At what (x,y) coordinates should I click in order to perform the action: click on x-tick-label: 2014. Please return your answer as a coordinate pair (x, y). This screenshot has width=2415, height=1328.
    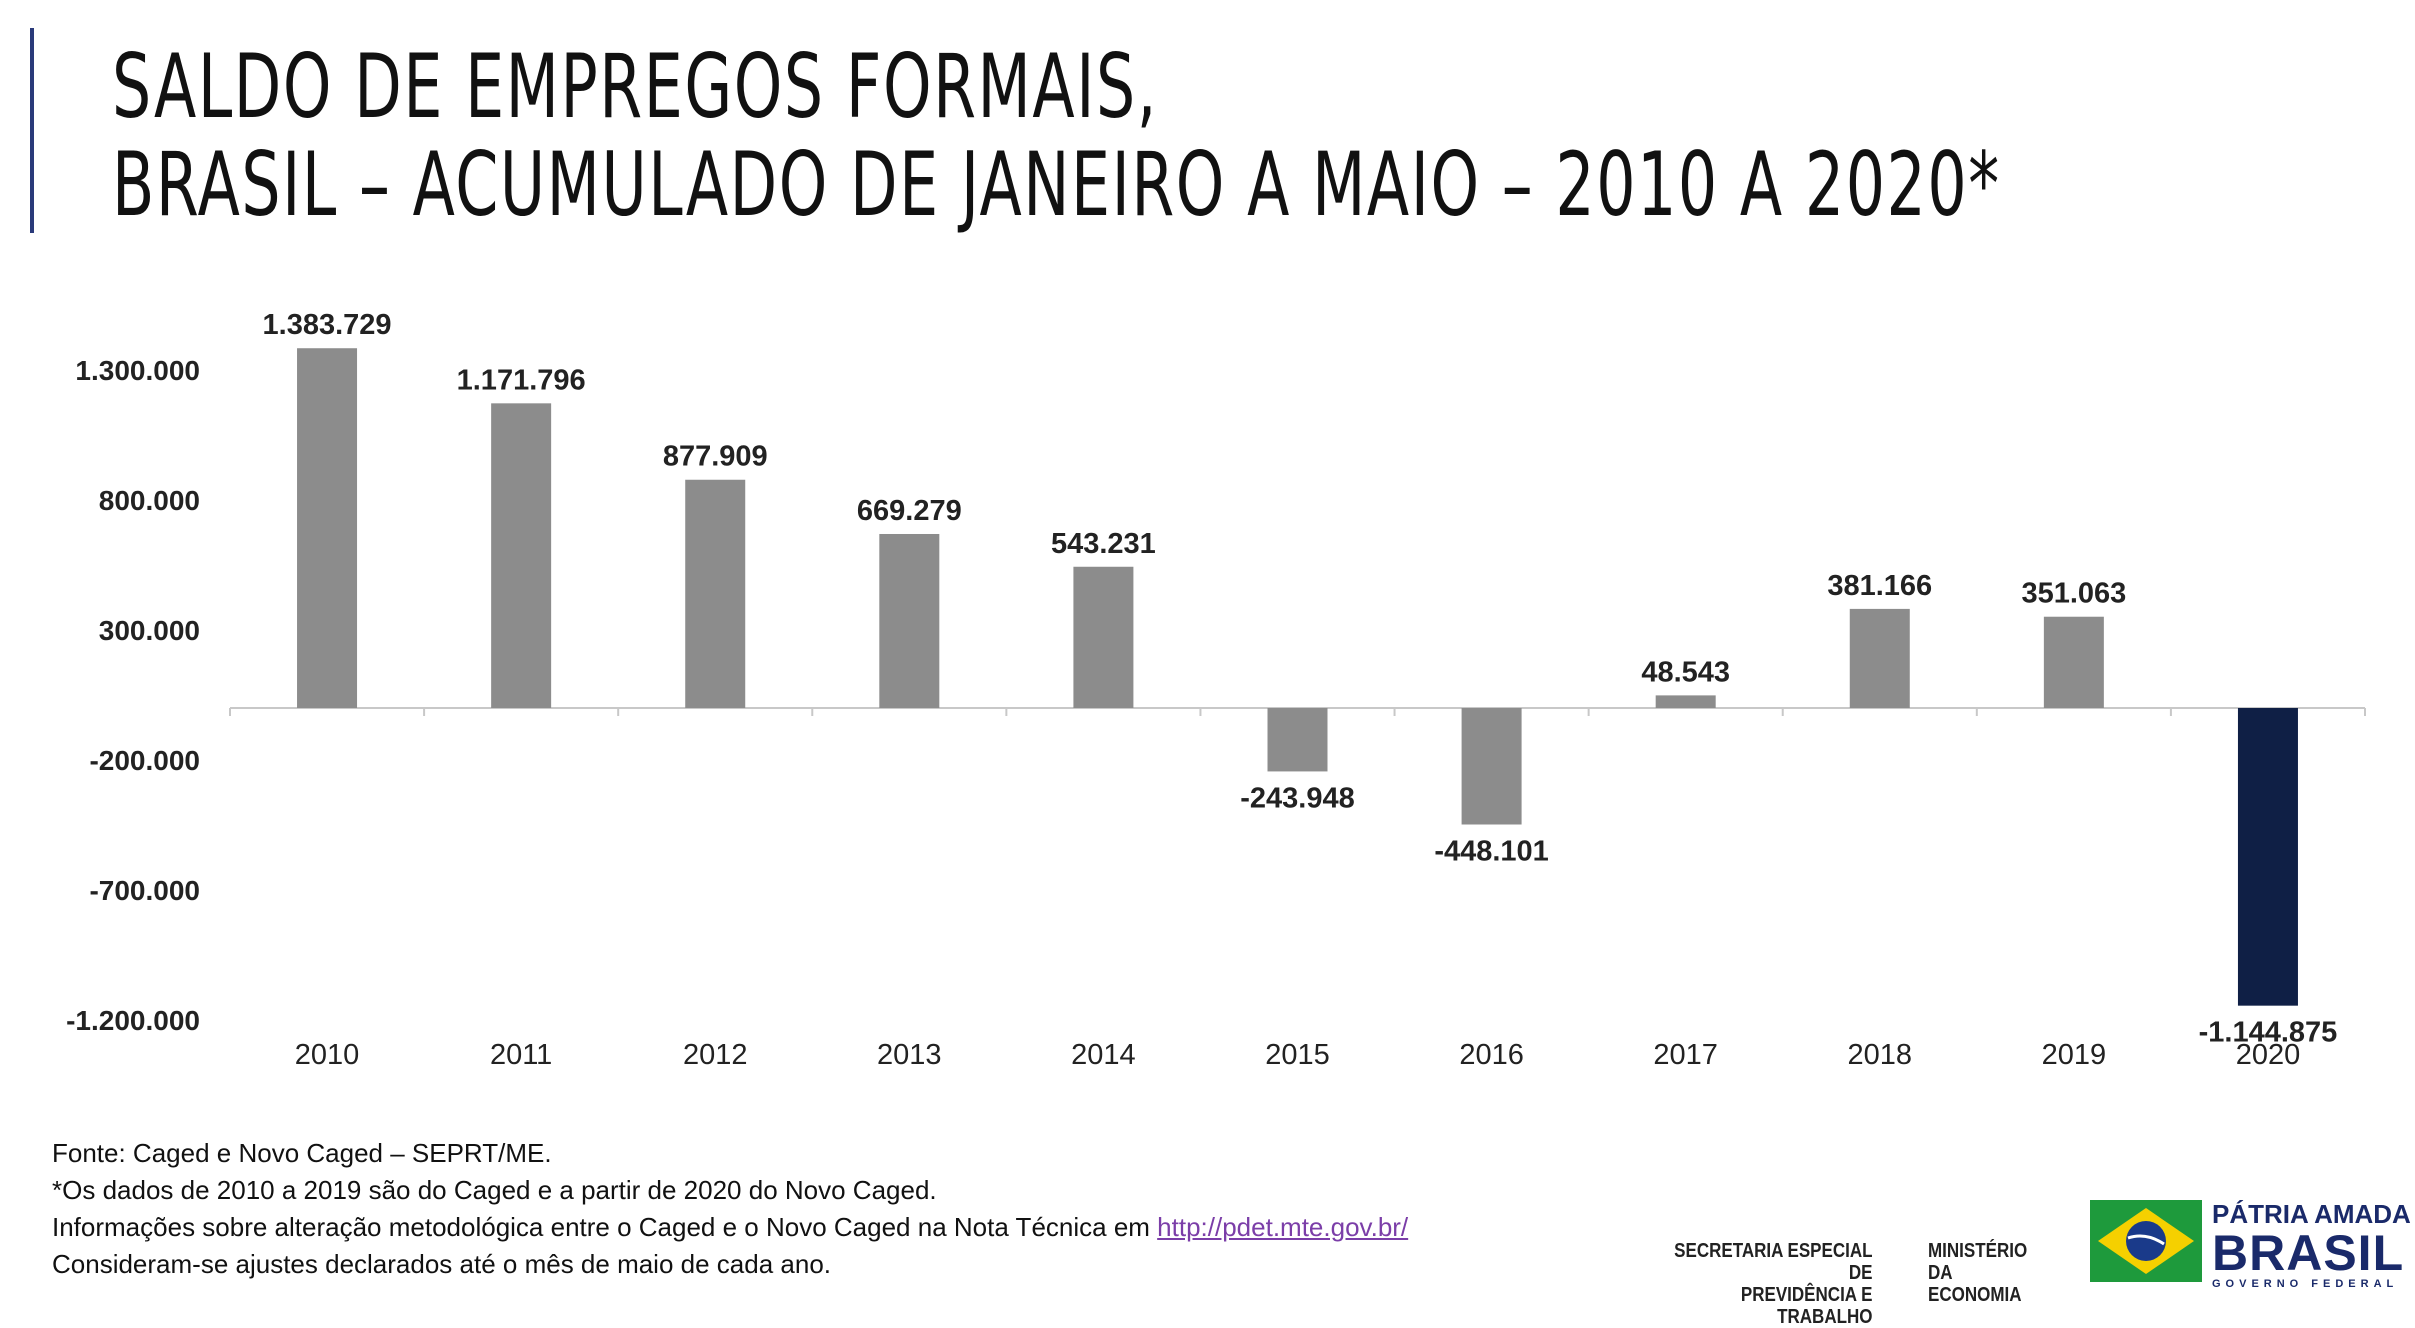
    Looking at the image, I should click on (1103, 1055).